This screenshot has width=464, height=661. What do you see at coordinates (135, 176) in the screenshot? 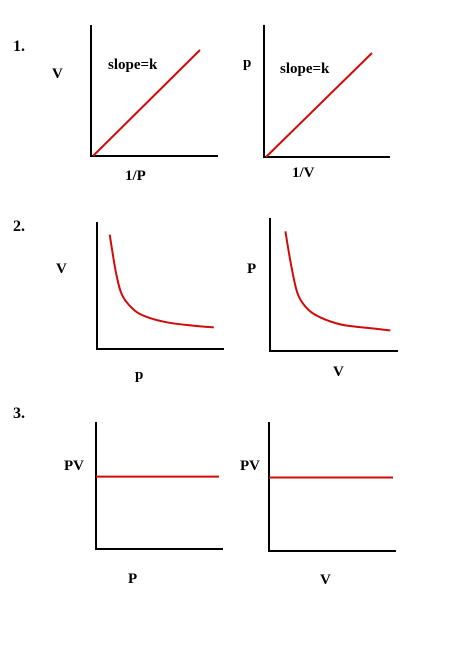
I see `x-axis-label: 1/P` at bounding box center [135, 176].